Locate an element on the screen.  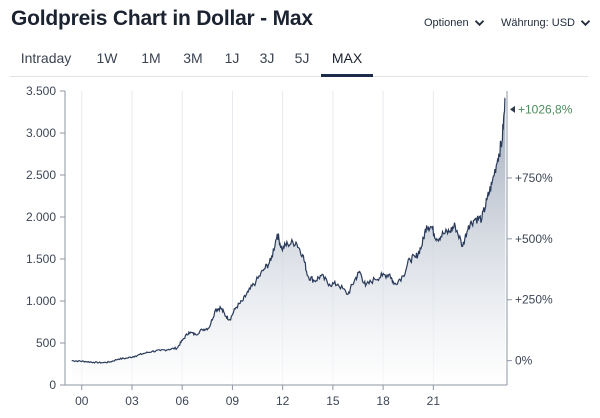
y-axis-tick-label: 3.500 is located at coordinates (41, 91).